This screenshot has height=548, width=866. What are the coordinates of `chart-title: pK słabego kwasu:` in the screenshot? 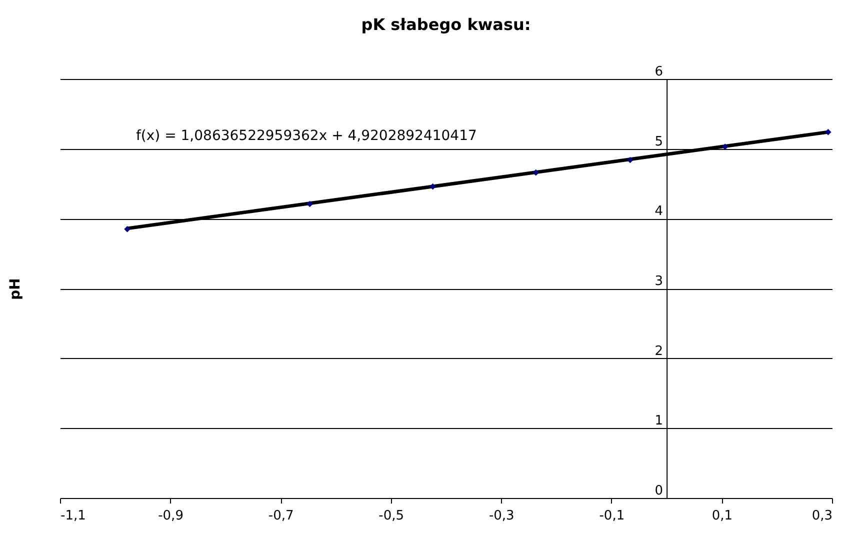 It's located at (446, 24).